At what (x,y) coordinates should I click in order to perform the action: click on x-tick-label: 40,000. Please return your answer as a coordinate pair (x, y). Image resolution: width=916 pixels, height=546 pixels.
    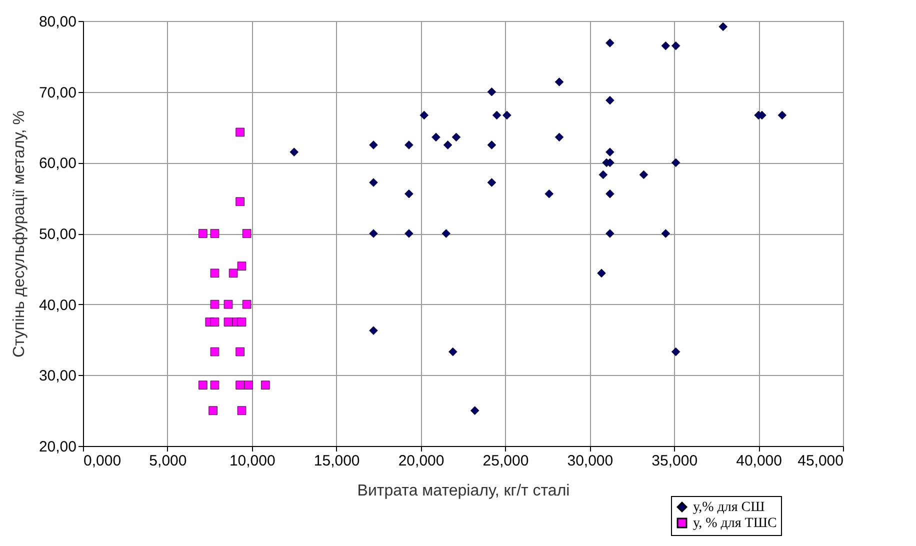
    Looking at the image, I should click on (759, 461).